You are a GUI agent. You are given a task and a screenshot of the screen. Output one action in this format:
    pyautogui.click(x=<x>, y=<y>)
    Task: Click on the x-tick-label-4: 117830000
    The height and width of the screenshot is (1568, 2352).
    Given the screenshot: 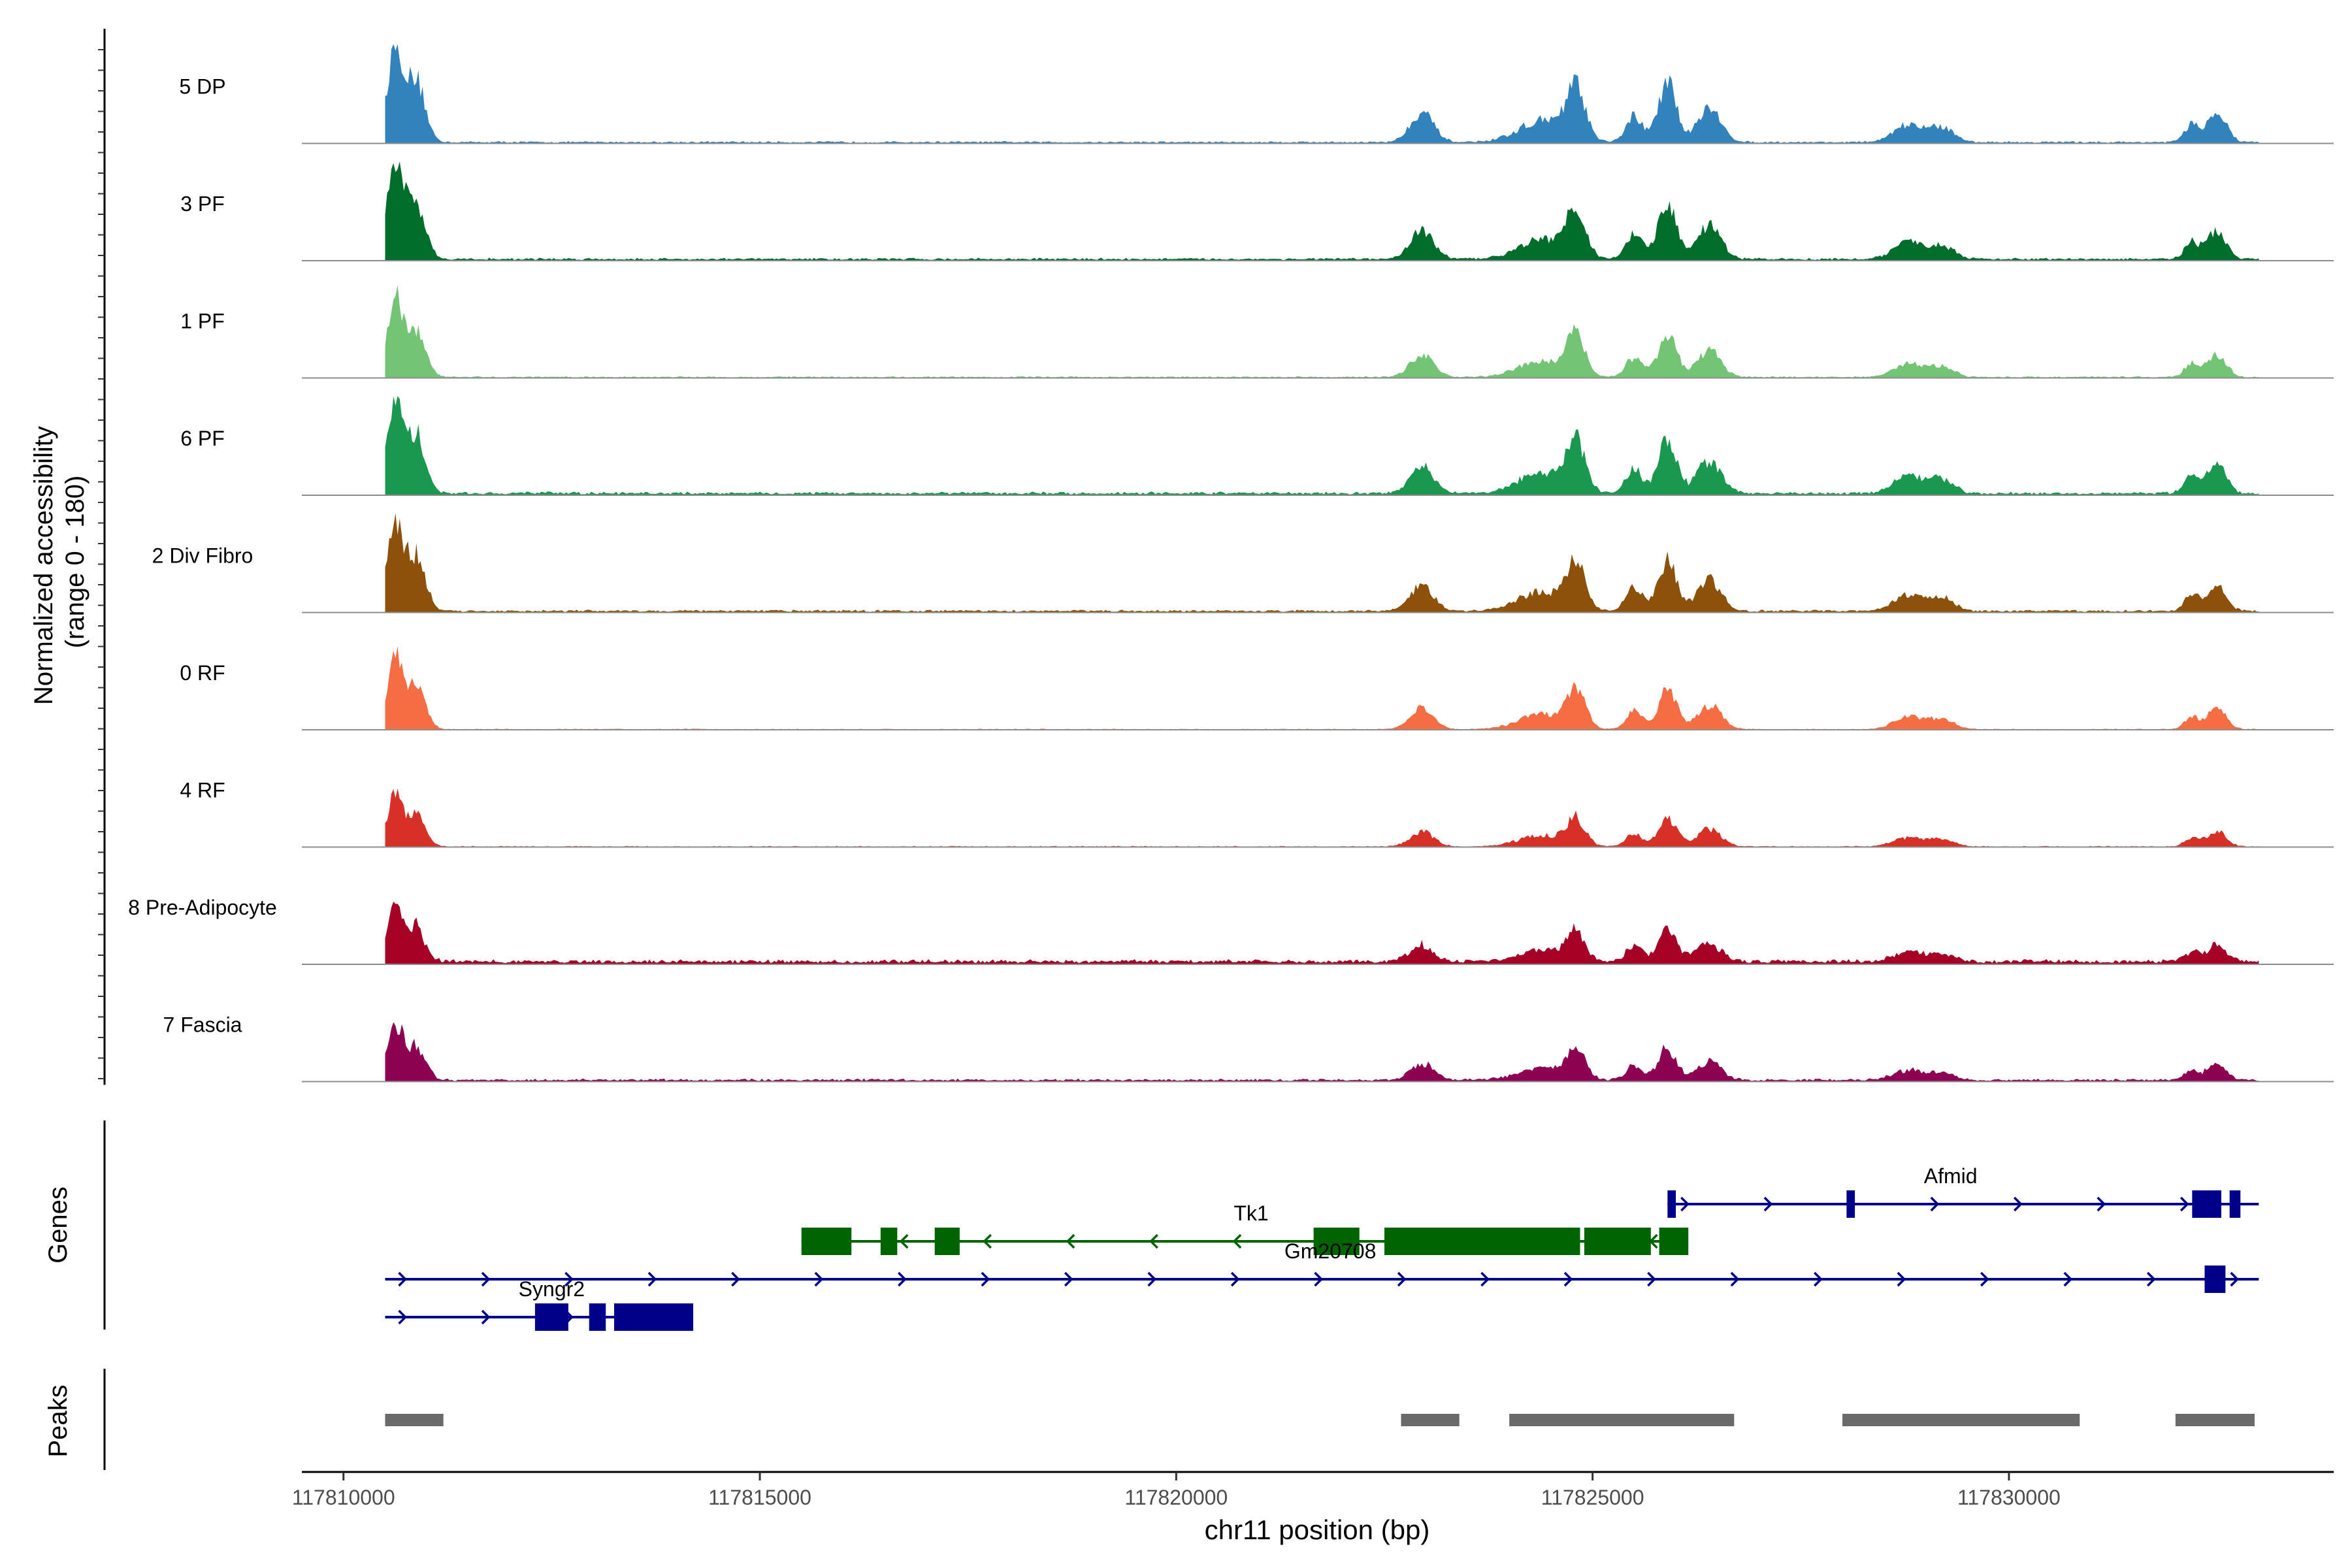 What is the action you would take?
    pyautogui.click(x=2009, y=1497)
    